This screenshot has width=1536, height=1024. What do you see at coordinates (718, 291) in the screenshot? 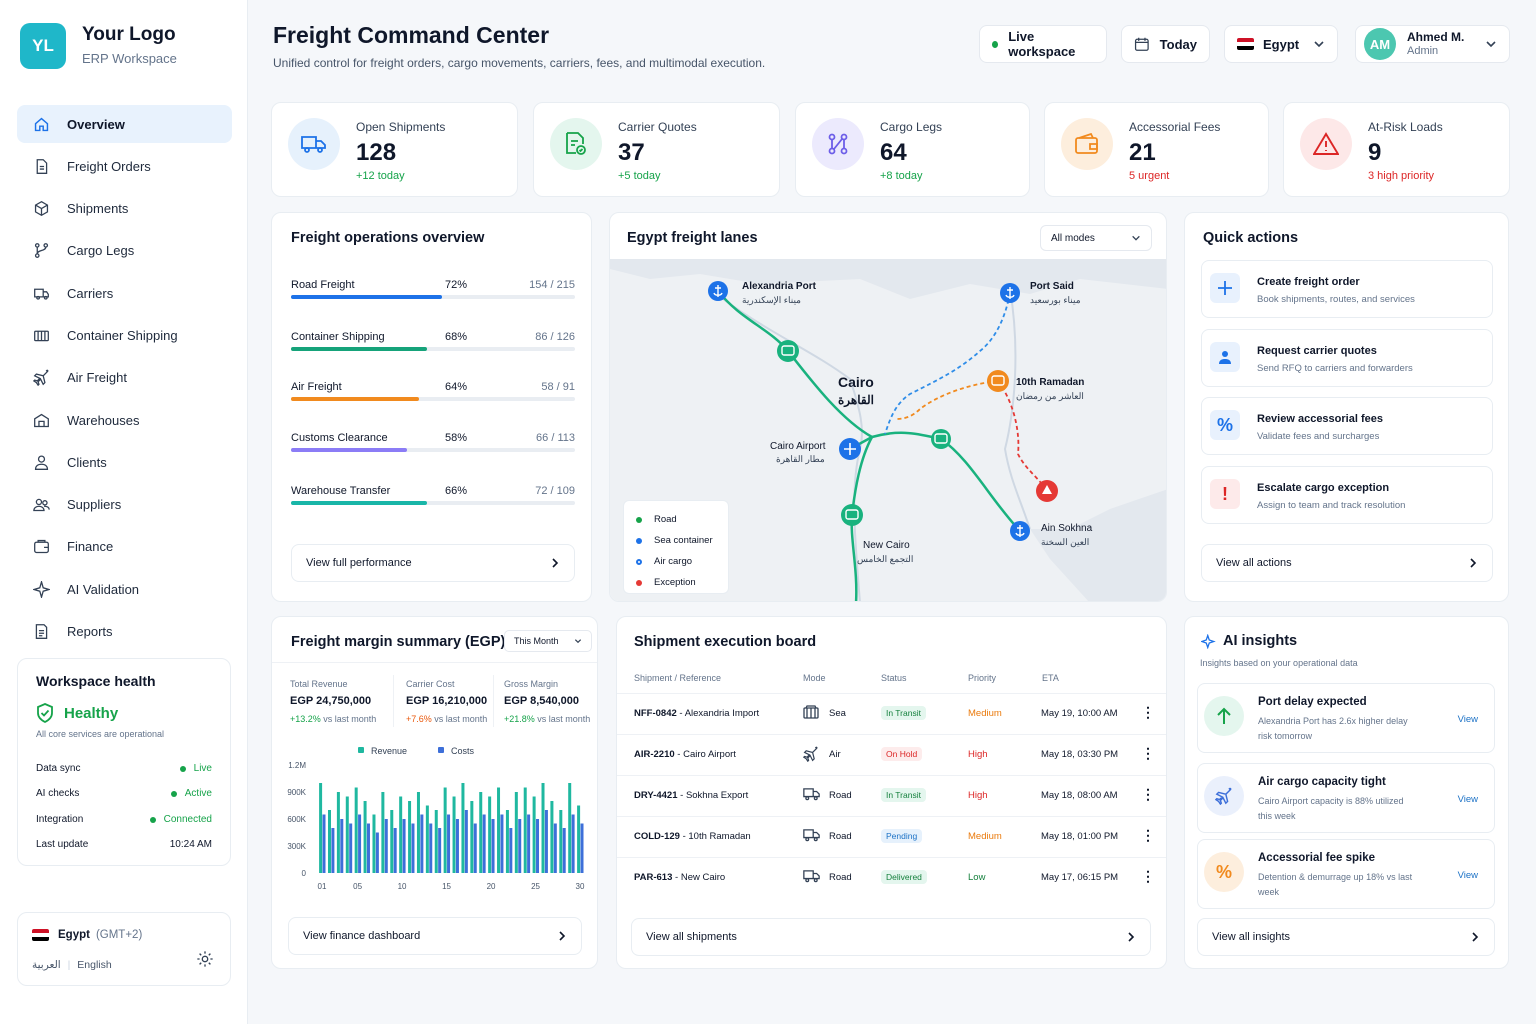
I see `alexandria-port-marker` at bounding box center [718, 291].